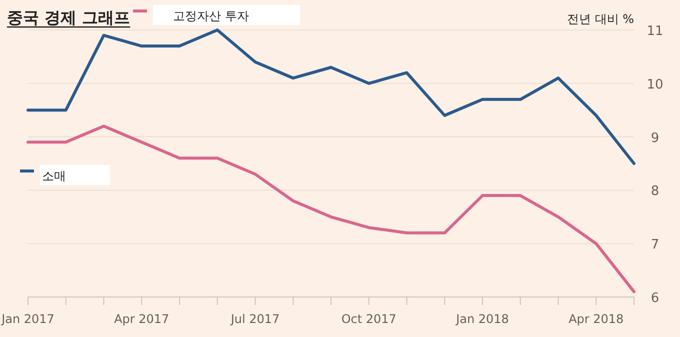 The image size is (680, 337). What do you see at coordinates (655, 138) in the screenshot?
I see `y-tick-label: 9` at bounding box center [655, 138].